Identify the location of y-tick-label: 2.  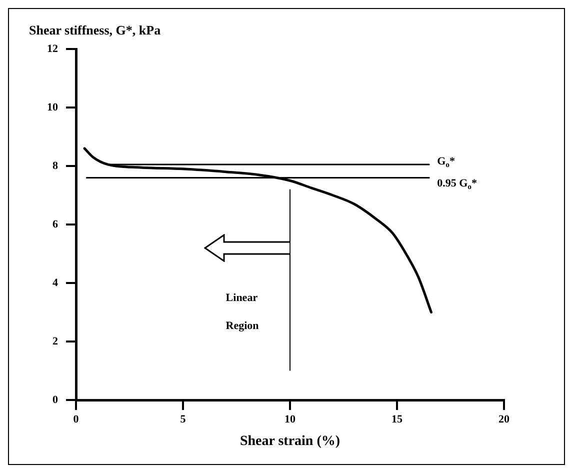
(55, 341).